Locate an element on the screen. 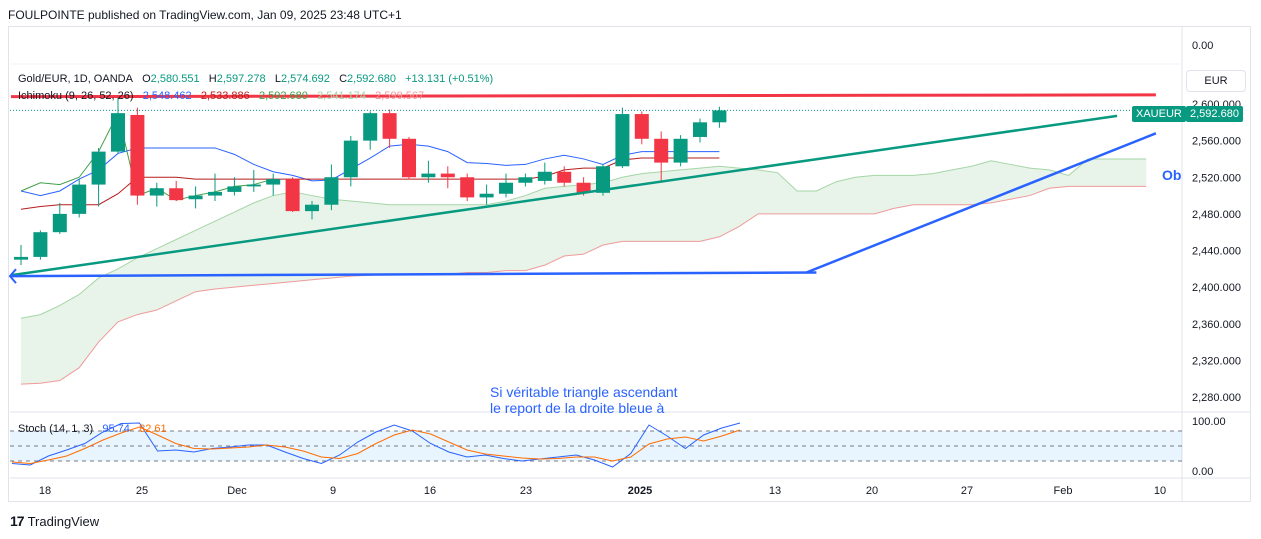 The height and width of the screenshot is (539, 1261). price-axis-tick-label: 0.00 is located at coordinates (1202, 46).